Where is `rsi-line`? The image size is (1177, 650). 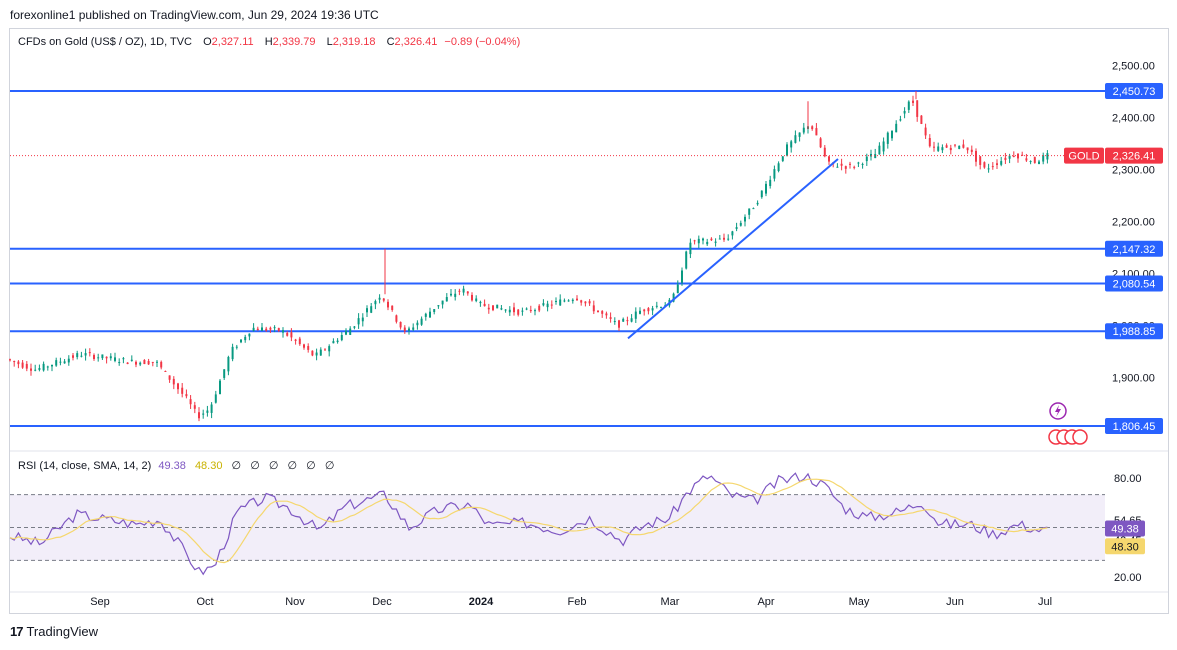
rsi-line is located at coordinates (528, 524).